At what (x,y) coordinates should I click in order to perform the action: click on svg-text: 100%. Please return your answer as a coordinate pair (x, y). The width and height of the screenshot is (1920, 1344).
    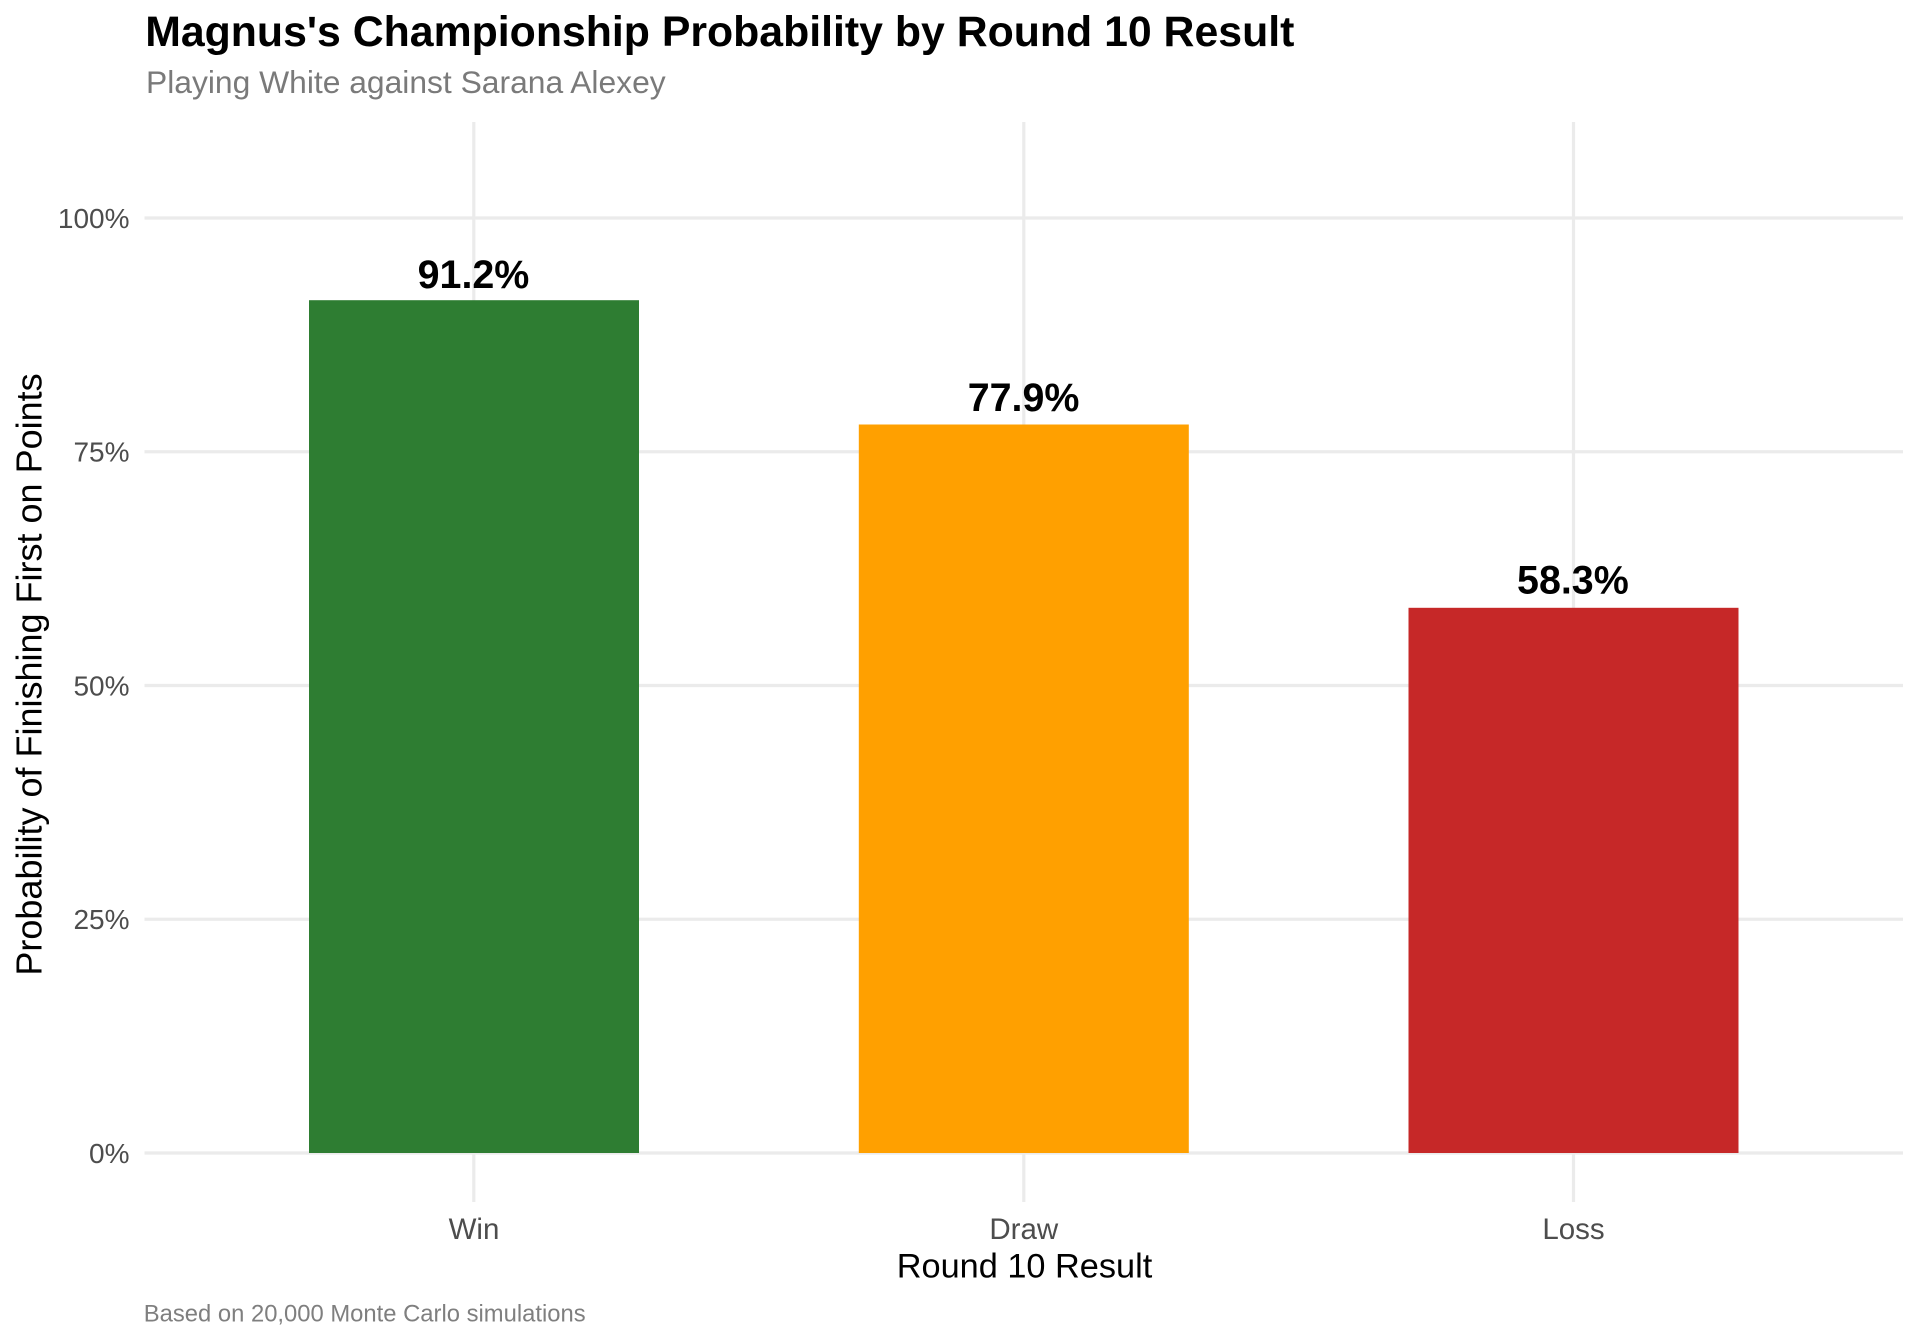
    Looking at the image, I should click on (94, 218).